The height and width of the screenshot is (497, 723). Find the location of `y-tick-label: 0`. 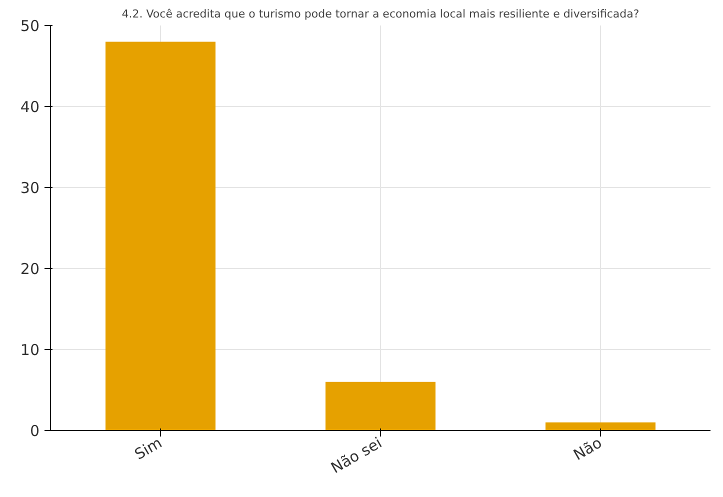

y-tick-label: 0 is located at coordinates (35, 431).